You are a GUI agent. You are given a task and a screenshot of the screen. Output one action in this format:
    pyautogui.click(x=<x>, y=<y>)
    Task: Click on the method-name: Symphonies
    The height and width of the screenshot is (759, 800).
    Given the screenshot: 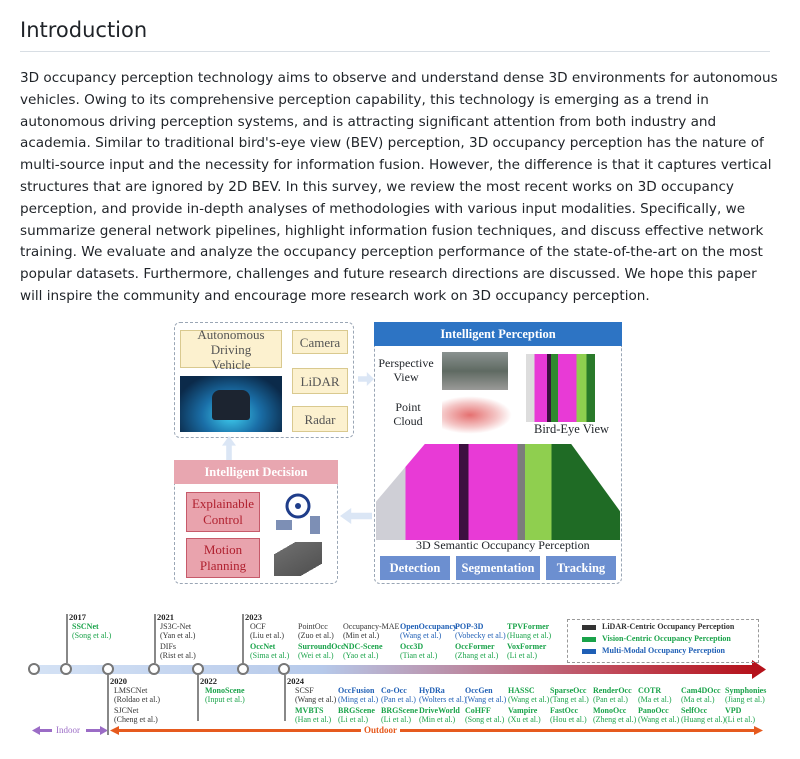 What is the action you would take?
    pyautogui.click(x=746, y=690)
    